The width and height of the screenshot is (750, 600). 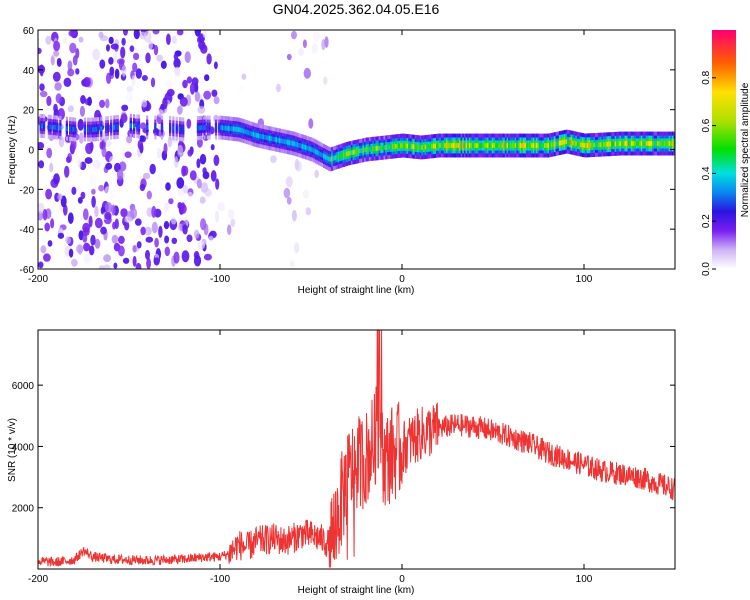 What do you see at coordinates (29, 71) in the screenshot?
I see `spectrogram-y-tick-label: 40` at bounding box center [29, 71].